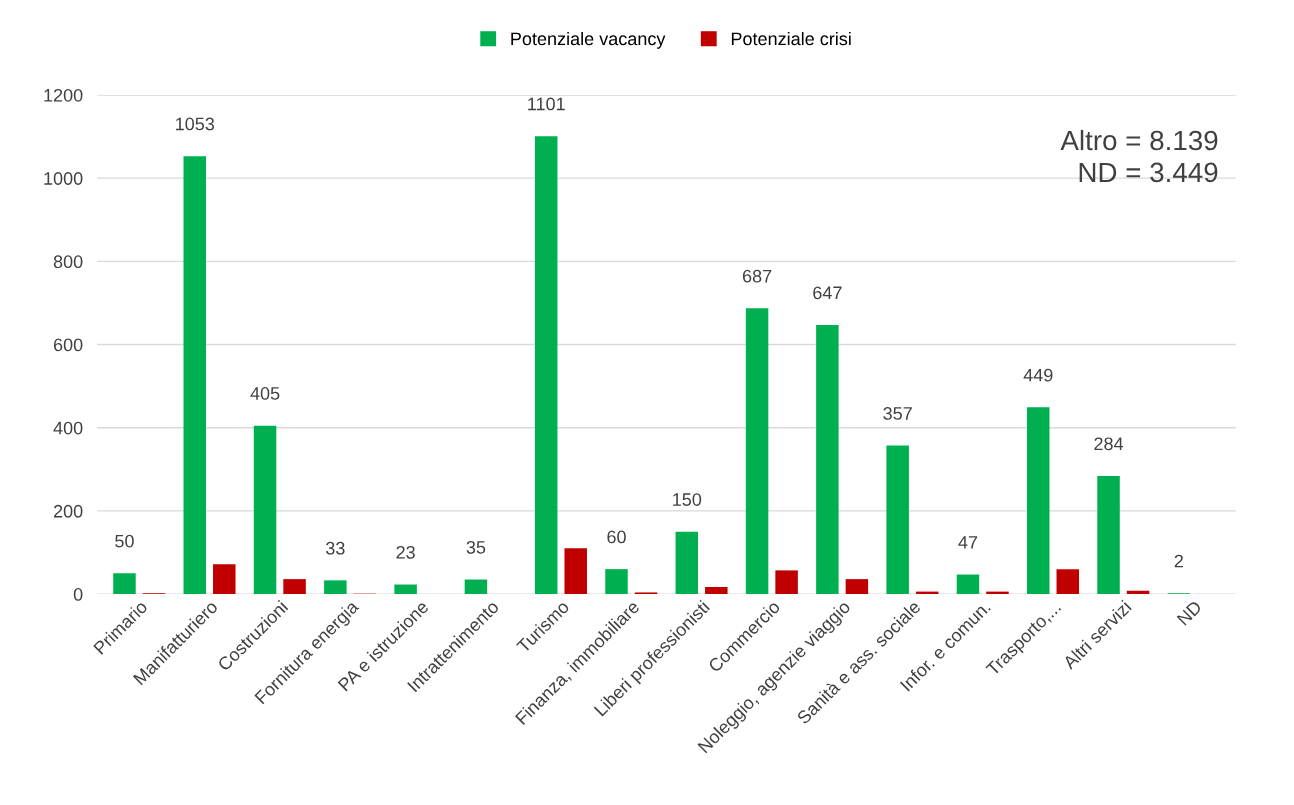 The height and width of the screenshot is (805, 1294). Describe the element at coordinates (195, 124) in the screenshot. I see `data-label: 1053` at that location.